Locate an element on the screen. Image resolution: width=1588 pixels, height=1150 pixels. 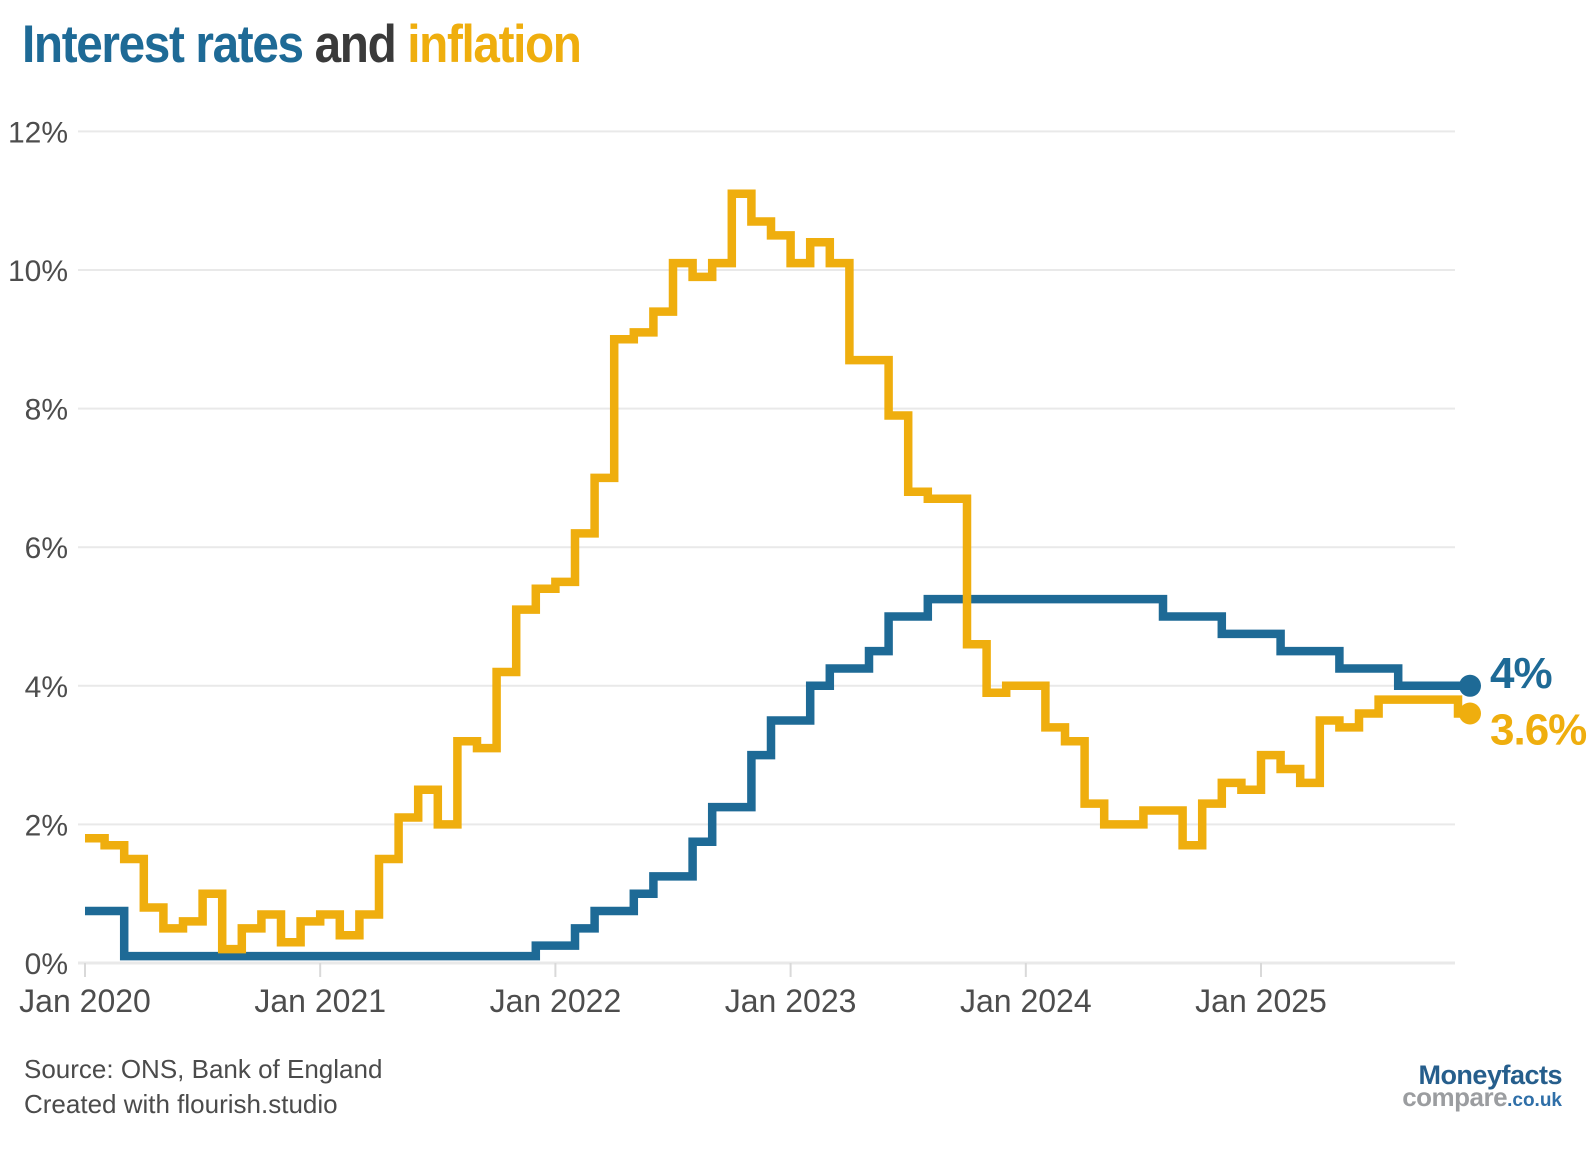
x-tick-label: Jan 2025 is located at coordinates (1261, 1001).